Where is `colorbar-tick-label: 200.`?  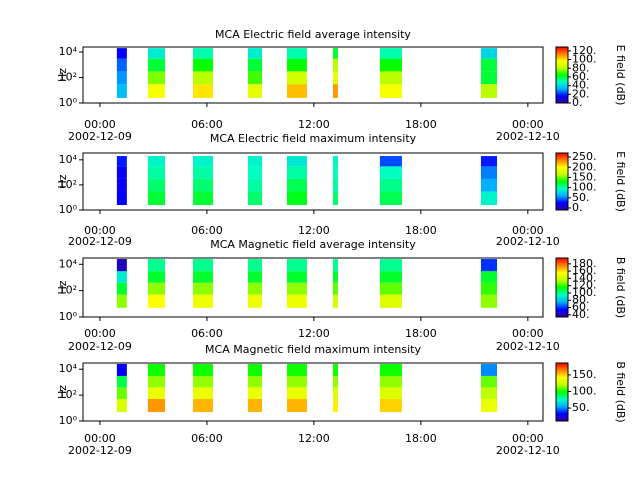
colorbar-tick-label: 200. is located at coordinates (584, 166).